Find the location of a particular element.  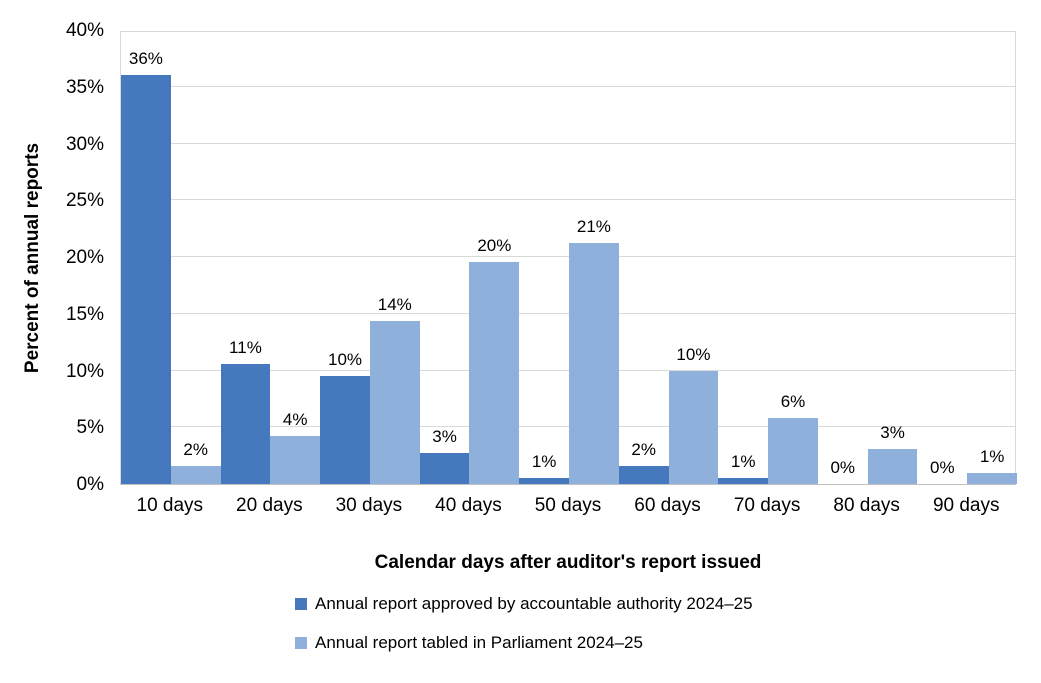

data-label: 14% is located at coordinates (394, 304).